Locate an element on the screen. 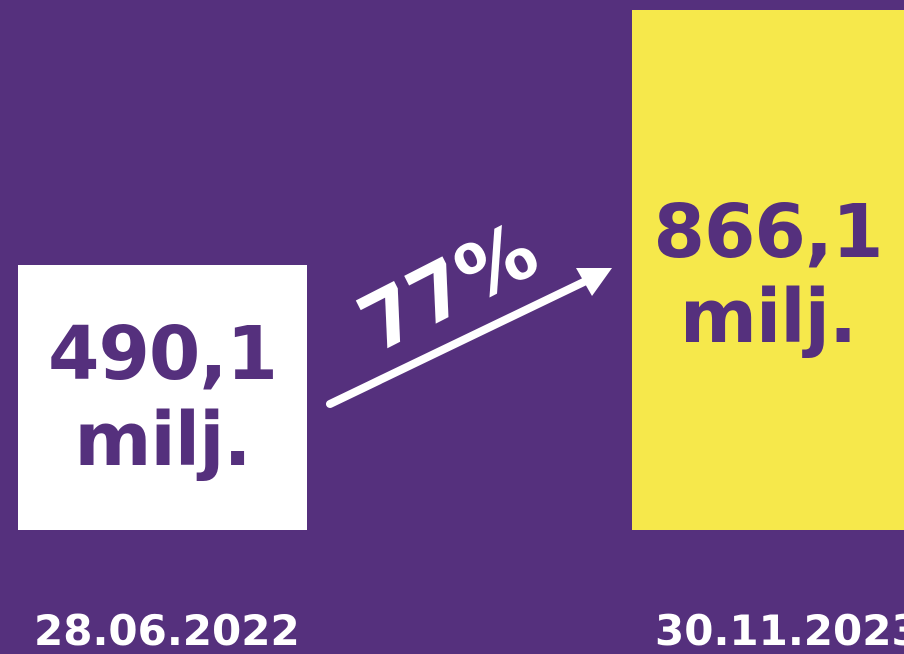  category-label-2: 30.11.2023 is located at coordinates (779, 630).